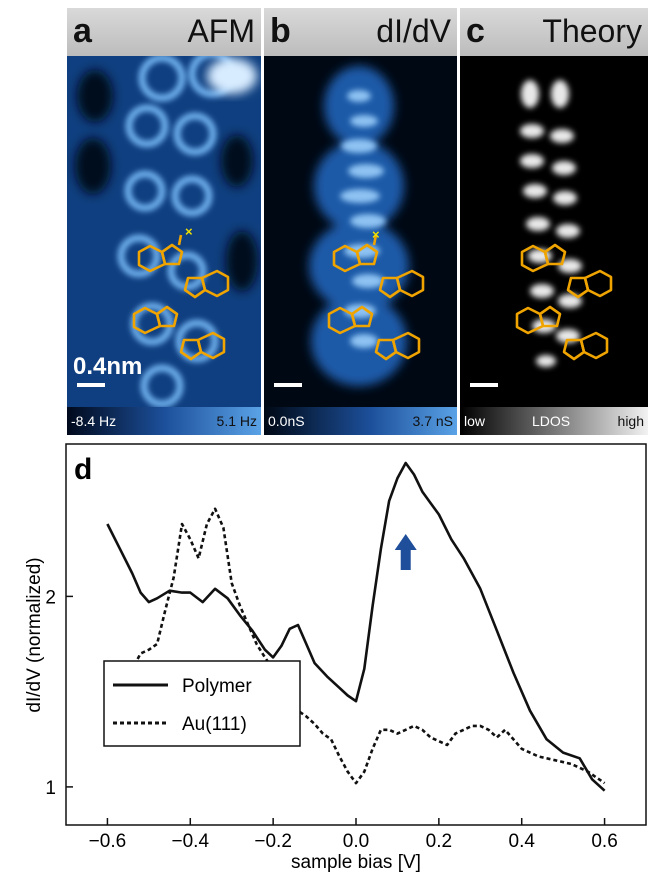  I want to click on panel-b-header: b dI/dV, so click(360, 32).